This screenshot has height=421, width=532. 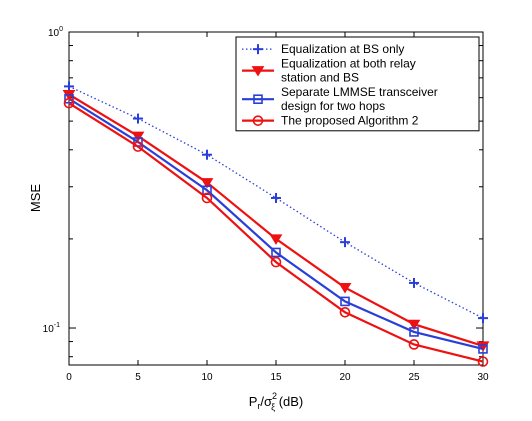 I want to click on legend-entry-4: The proposed Algorithm 2, so click(x=350, y=121).